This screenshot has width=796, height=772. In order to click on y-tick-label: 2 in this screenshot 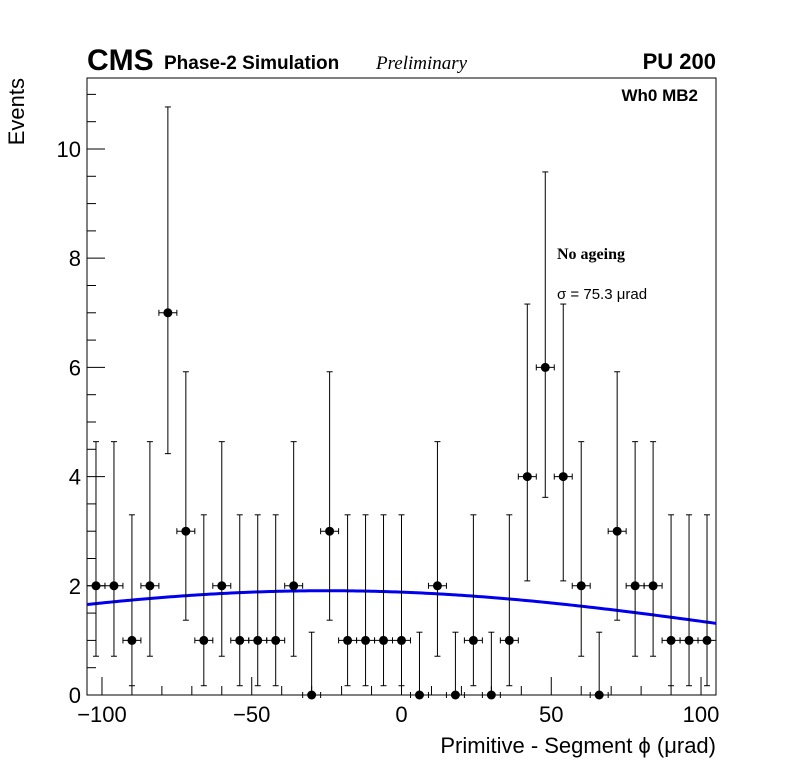, I will do `click(75, 586)`.